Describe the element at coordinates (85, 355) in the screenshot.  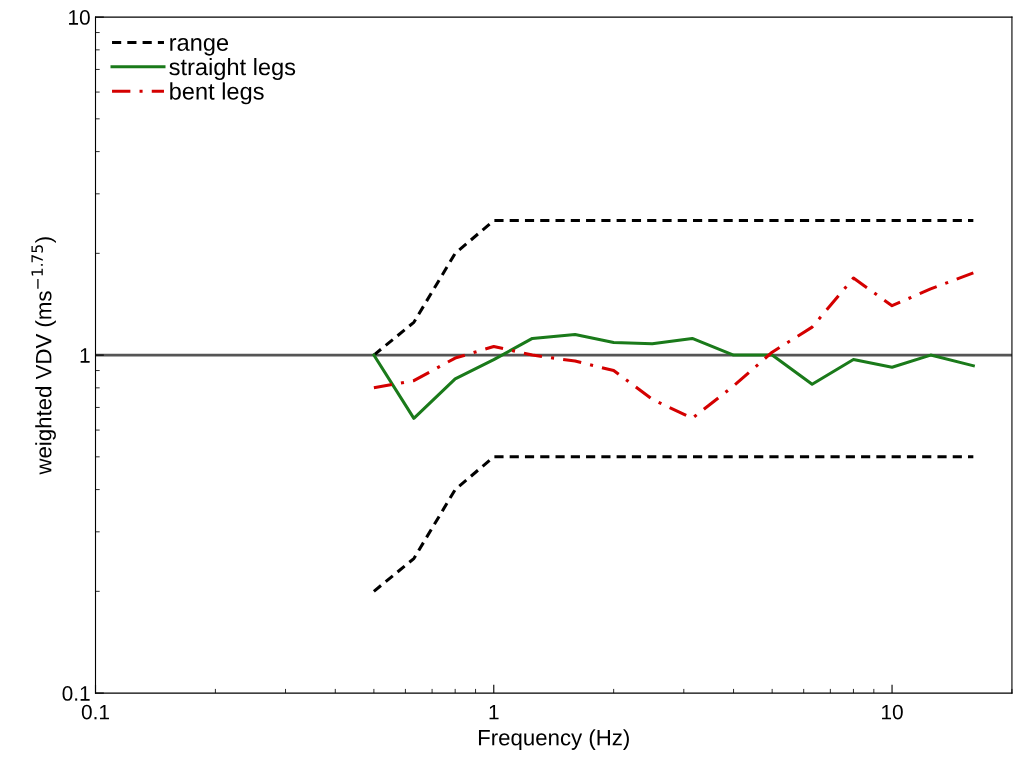
I see `y-tick-label: 1` at that location.